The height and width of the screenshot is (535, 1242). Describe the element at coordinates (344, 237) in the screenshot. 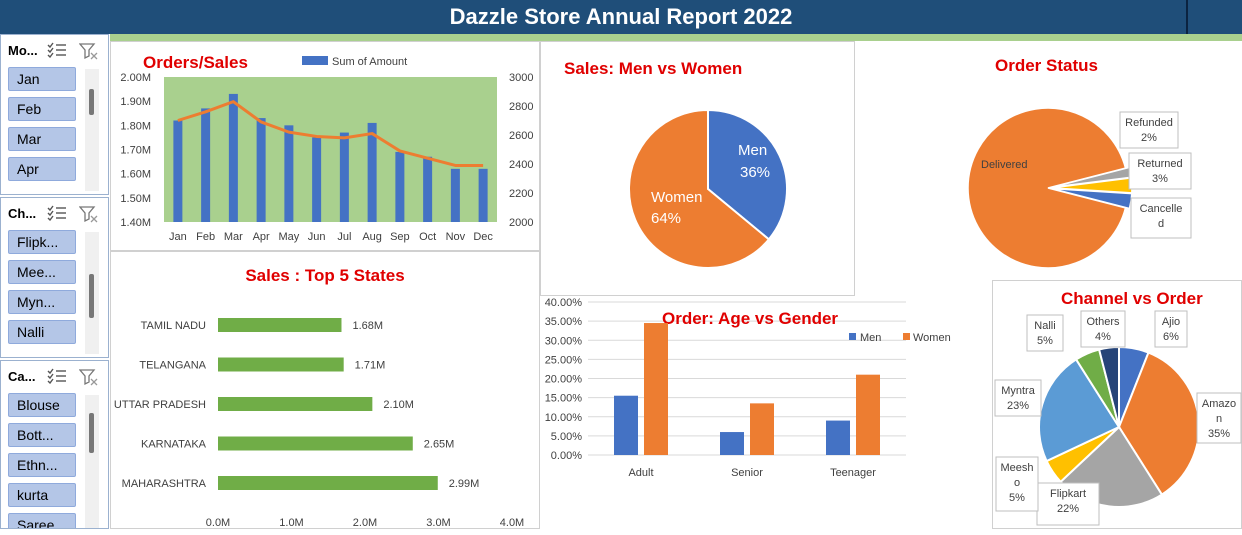

I see `x-tick-label: Jul` at that location.